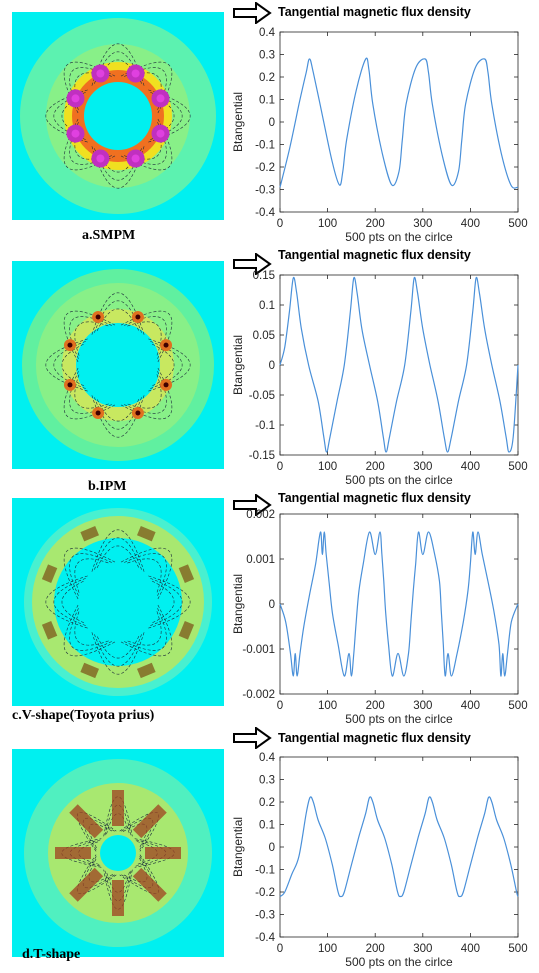 The height and width of the screenshot is (973, 539). I want to click on panel-caption: c.V-shape(Toyota prius), so click(83, 715).